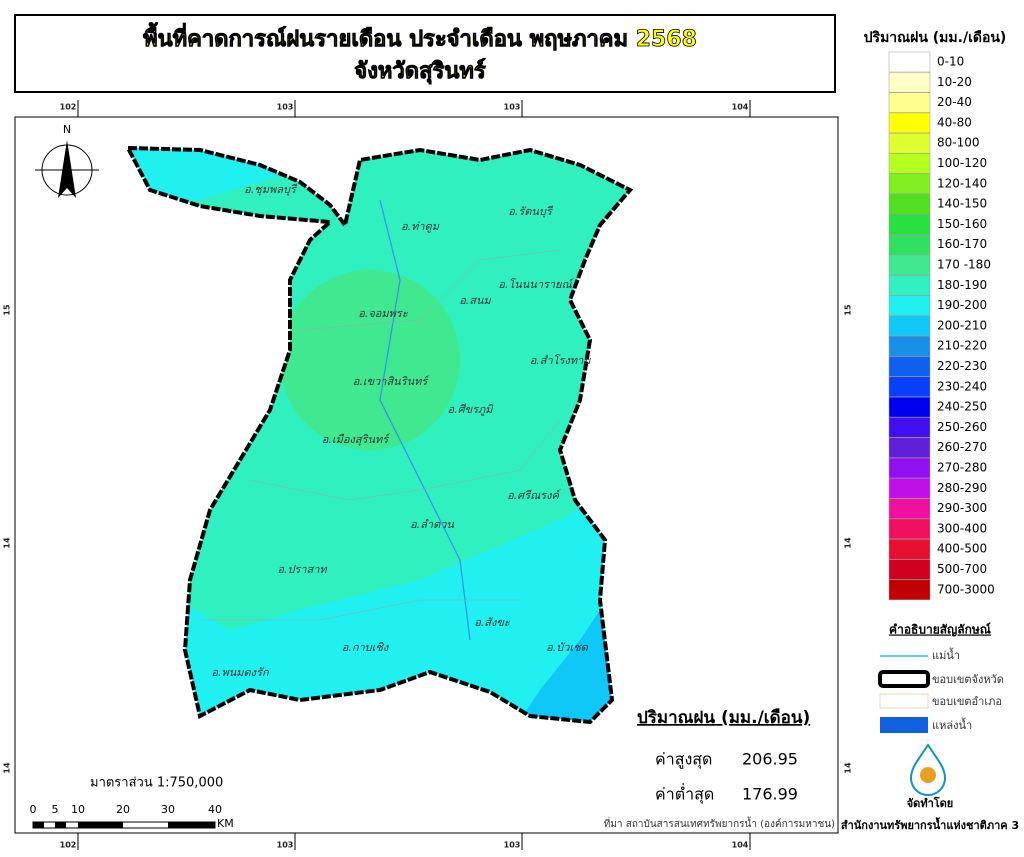 The width and height of the screenshot is (1024, 857). Describe the element at coordinates (964, 265) in the screenshot. I see `legend-label: 170 -180` at that location.